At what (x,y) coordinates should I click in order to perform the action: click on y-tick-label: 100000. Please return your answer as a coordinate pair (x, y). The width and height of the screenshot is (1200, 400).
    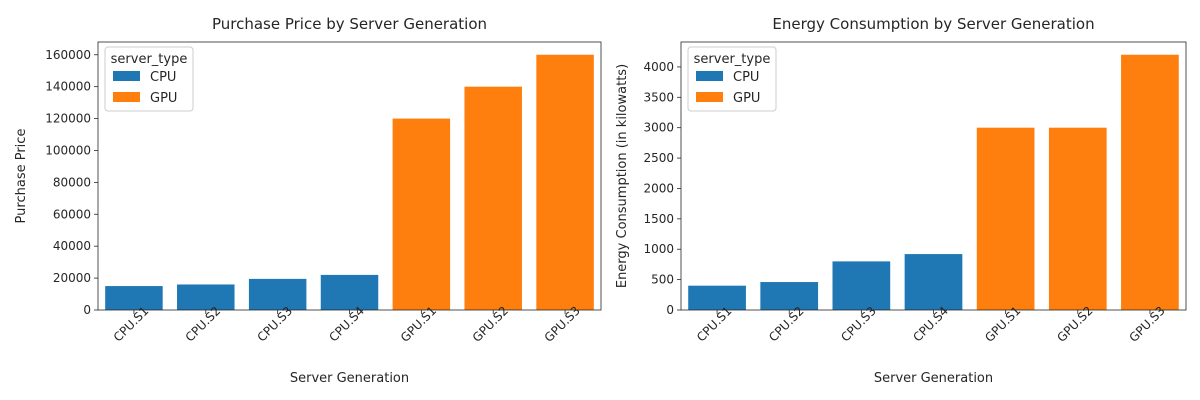
    Looking at the image, I should click on (68, 150).